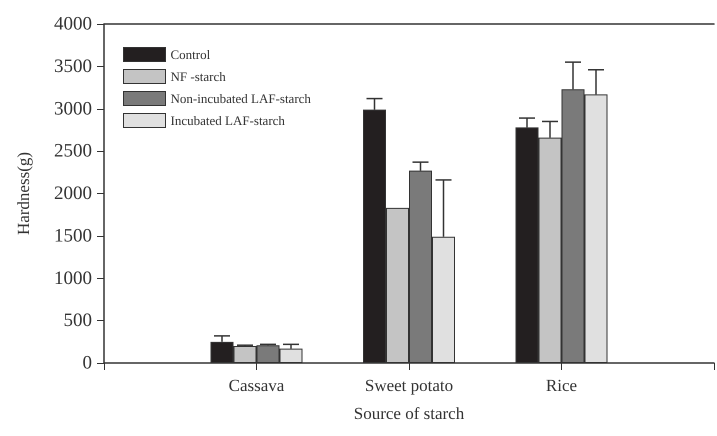  I want to click on legend-label: NF -starch, so click(198, 76).